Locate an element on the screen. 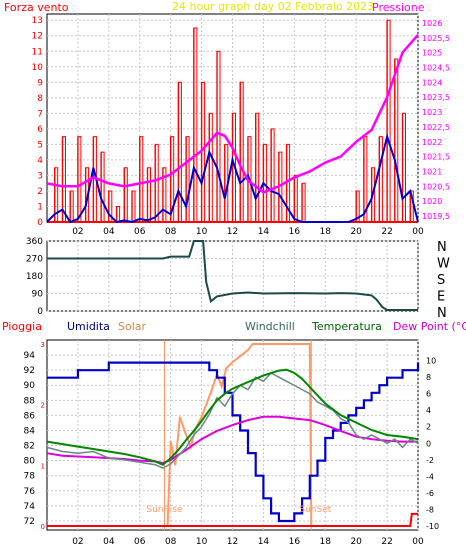 This screenshot has width=466, height=555. compass-label: S is located at coordinates (441, 280).